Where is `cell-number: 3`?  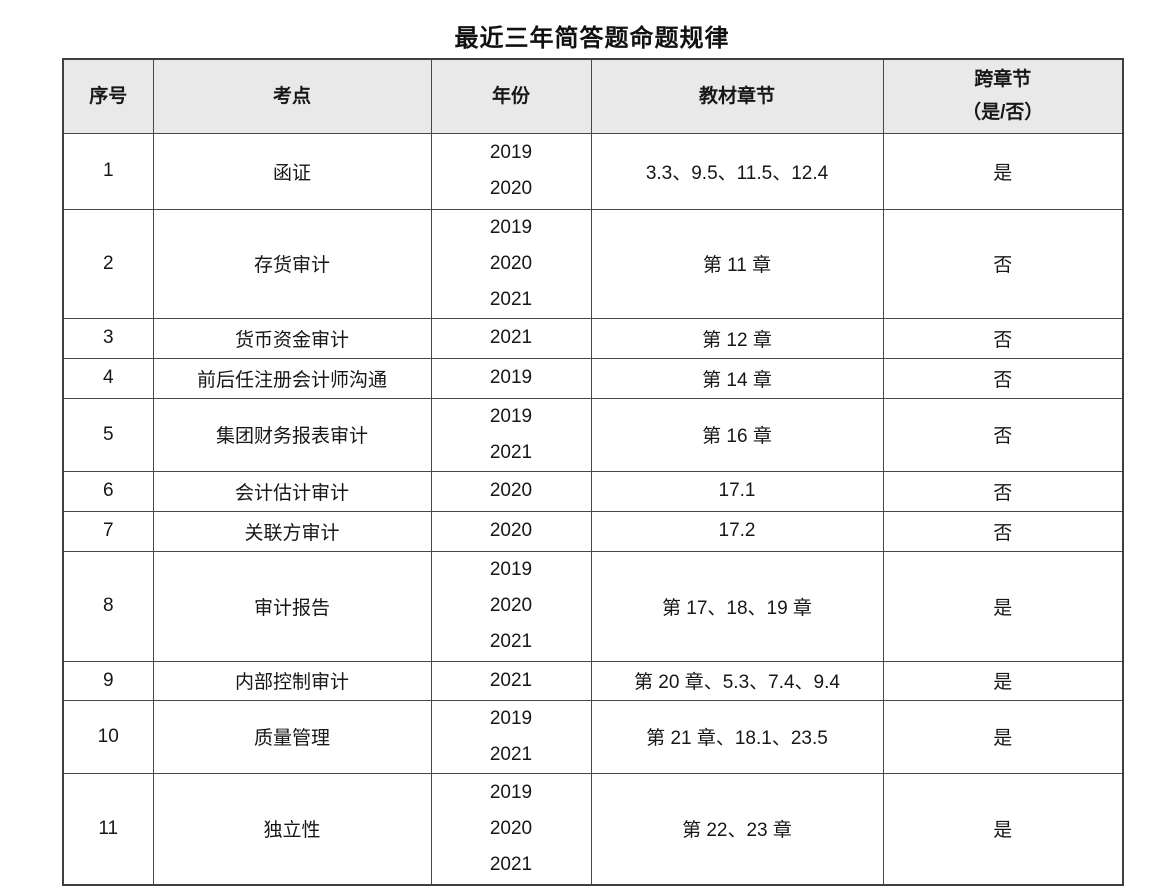
cell-number: 3 is located at coordinates (108, 338).